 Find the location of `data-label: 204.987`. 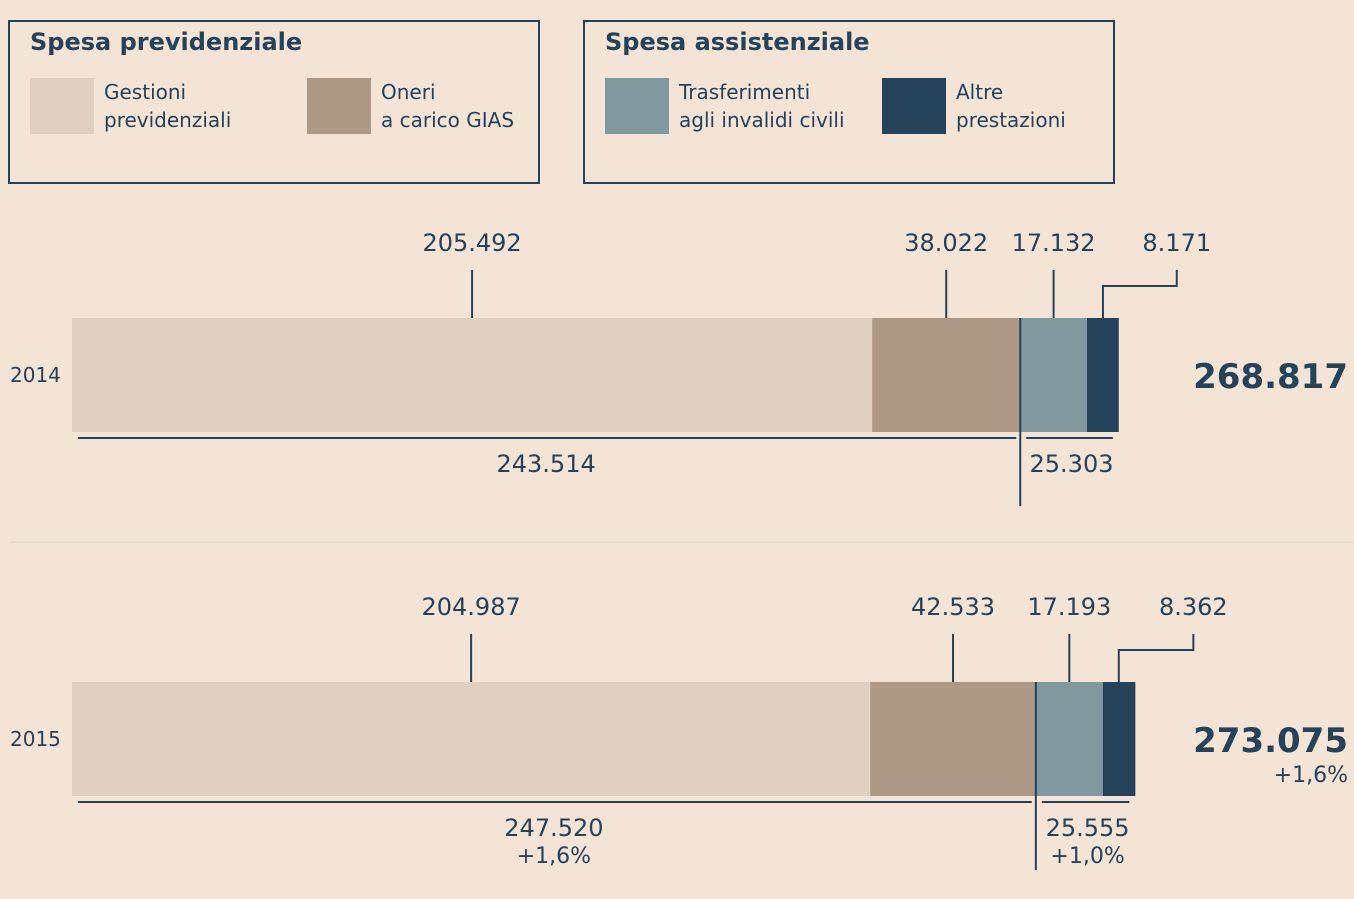

data-label: 204.987 is located at coordinates (470, 607).